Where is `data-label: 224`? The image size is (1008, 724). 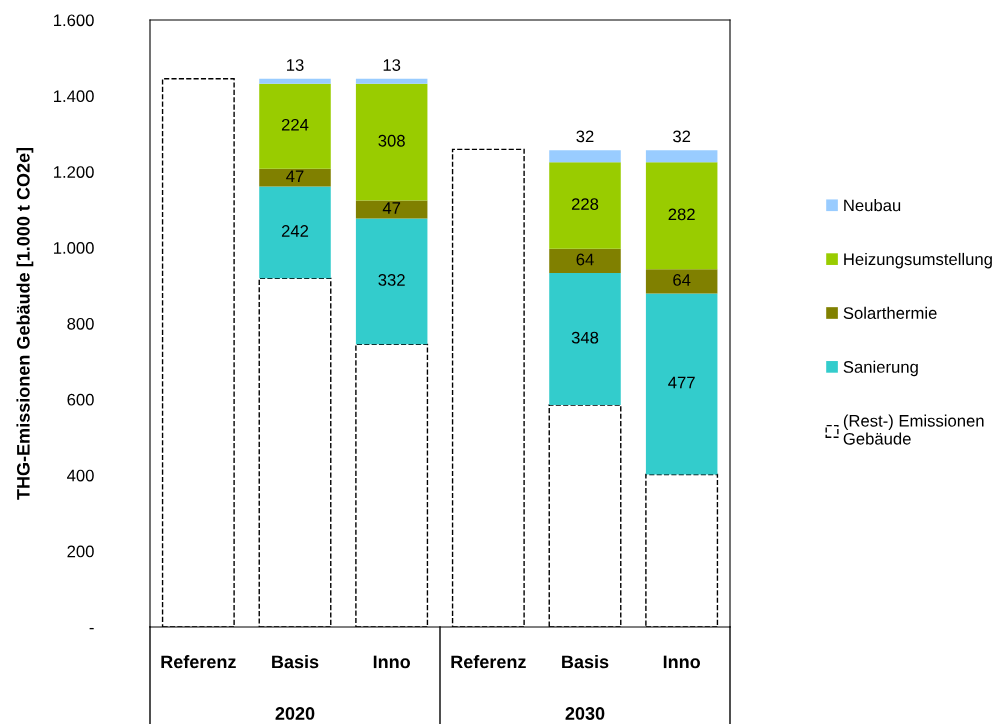
data-label: 224 is located at coordinates (295, 124).